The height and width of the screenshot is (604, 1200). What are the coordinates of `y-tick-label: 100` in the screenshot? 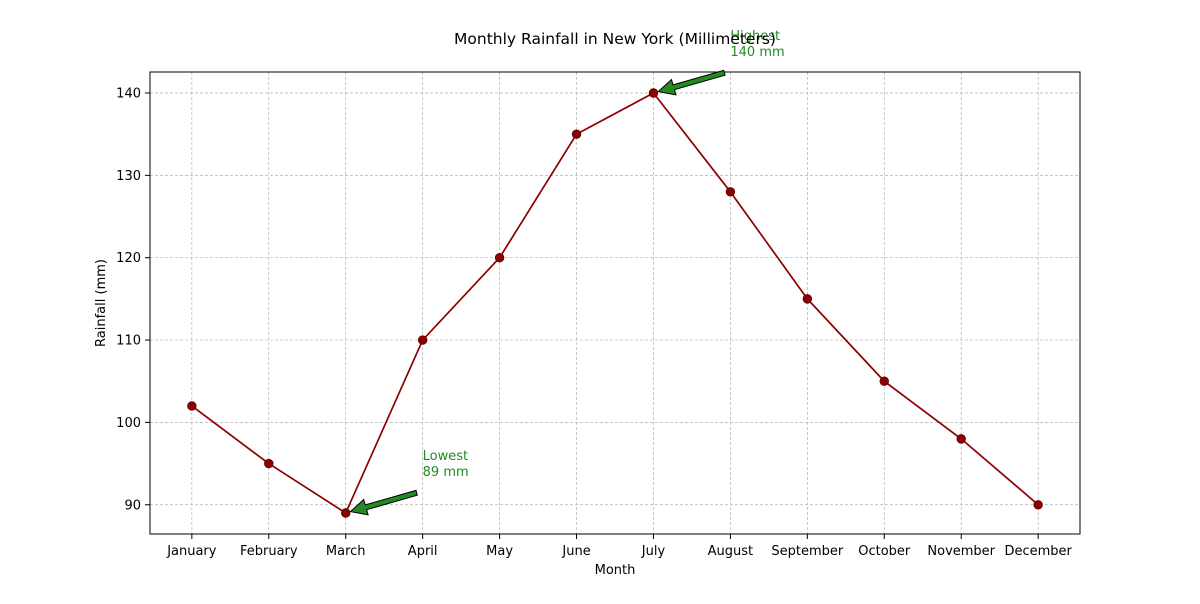 It's located at (128, 423).